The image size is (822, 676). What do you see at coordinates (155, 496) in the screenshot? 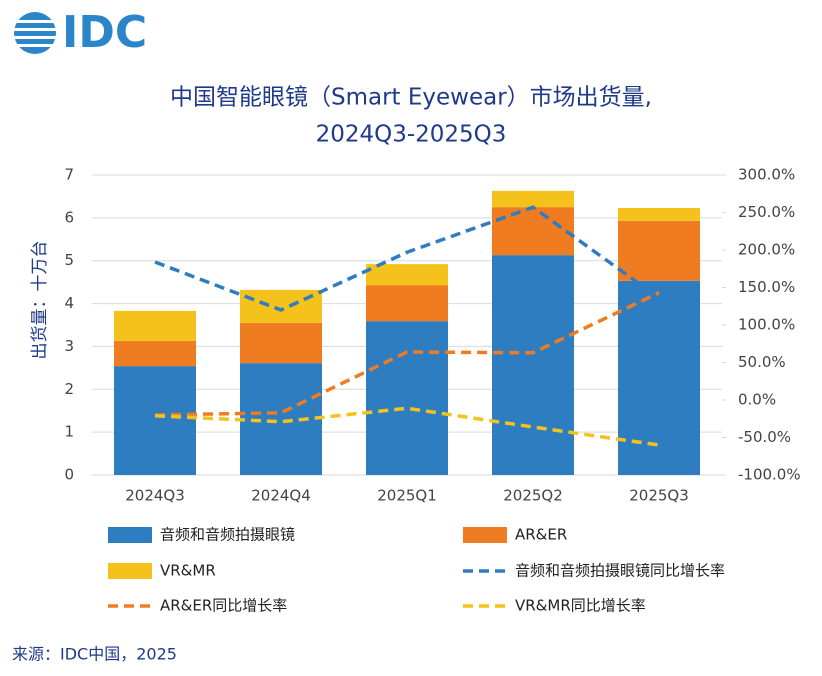
I see `x-tick-label: 2024Q3` at bounding box center [155, 496].